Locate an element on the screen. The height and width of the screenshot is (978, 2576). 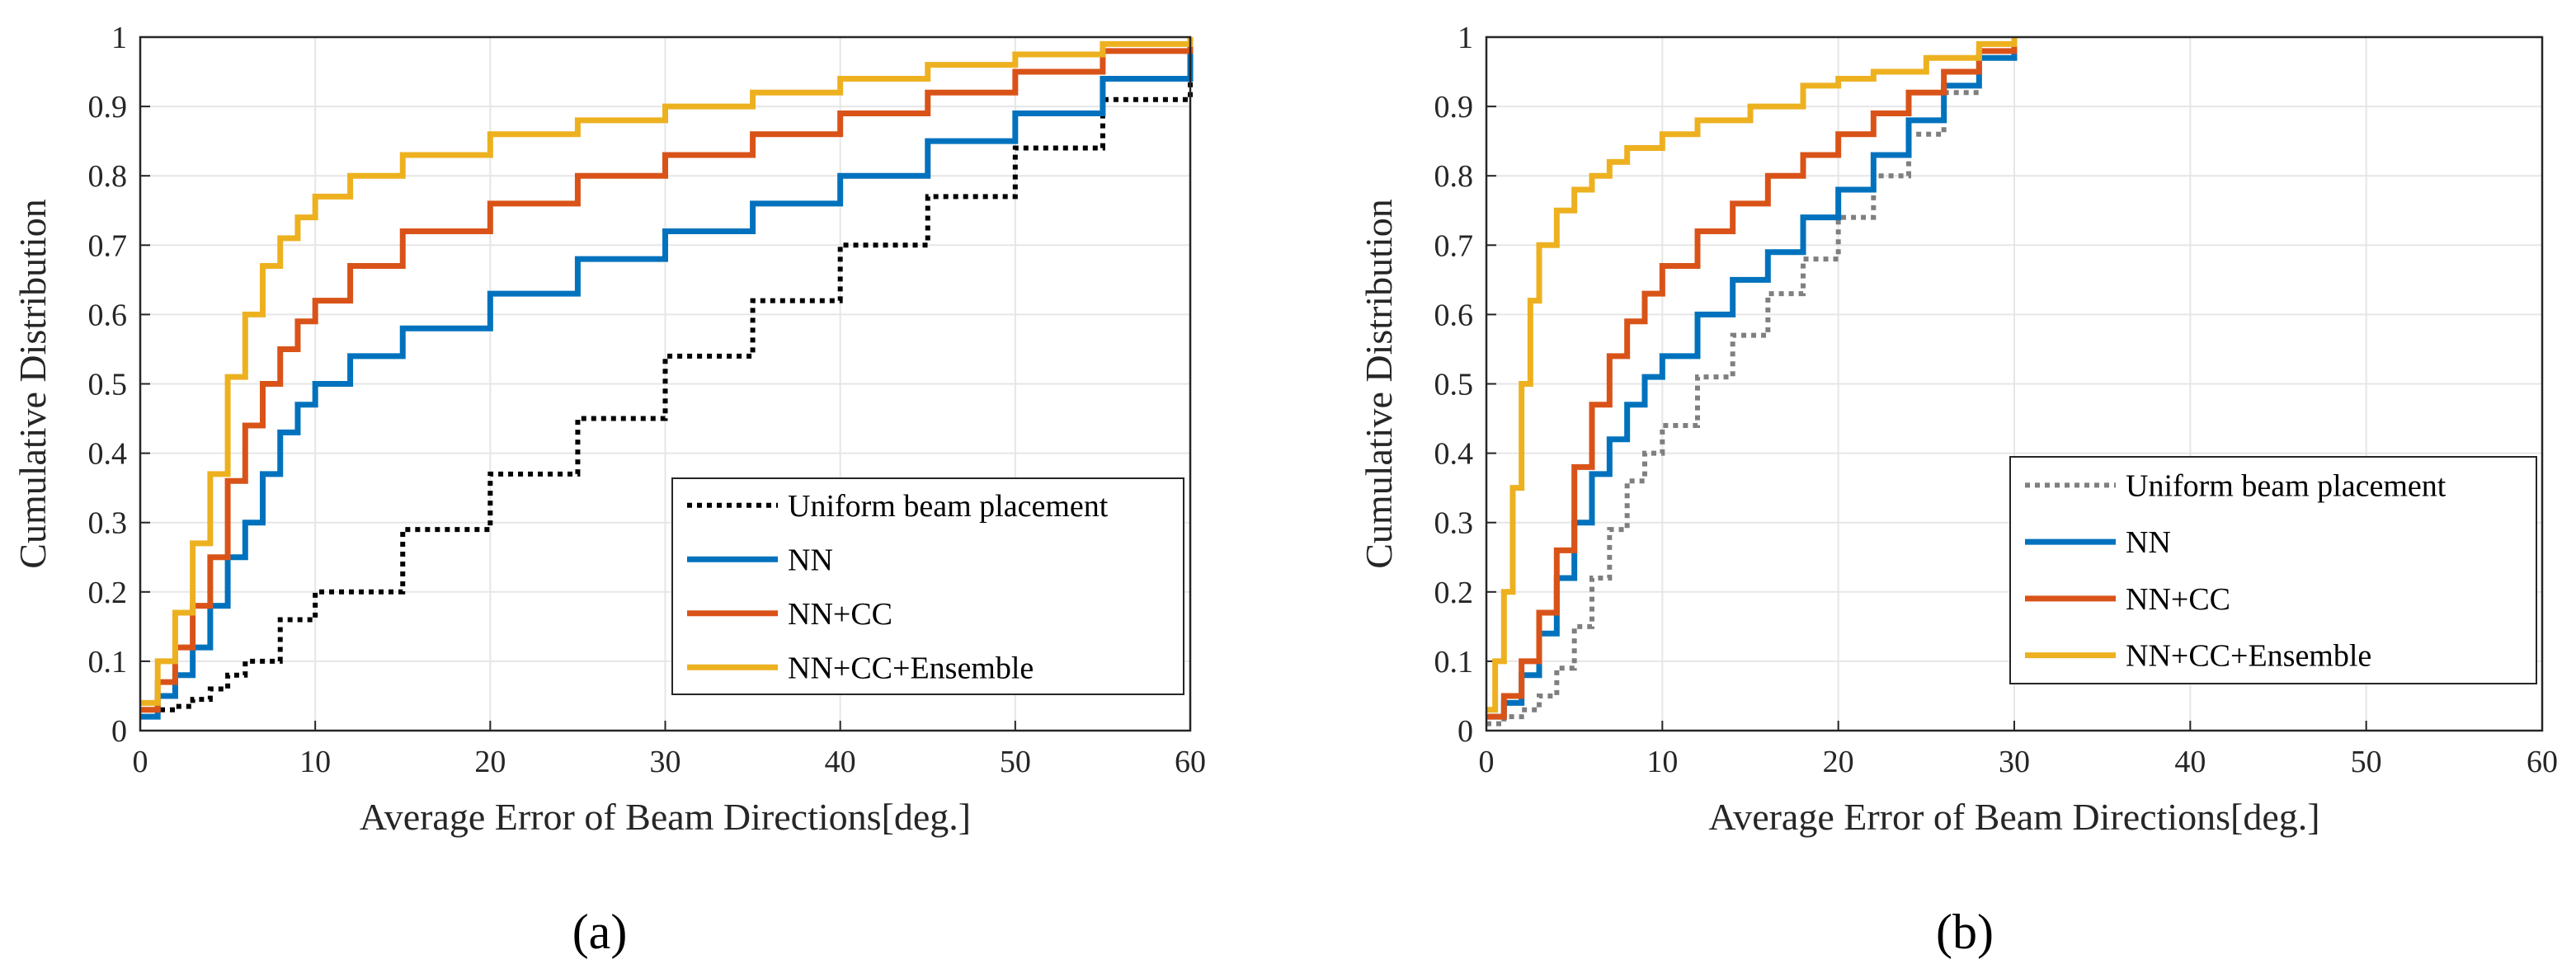
chart-b-legend-label: NN+CC+Ensemble is located at coordinates (2248, 656).